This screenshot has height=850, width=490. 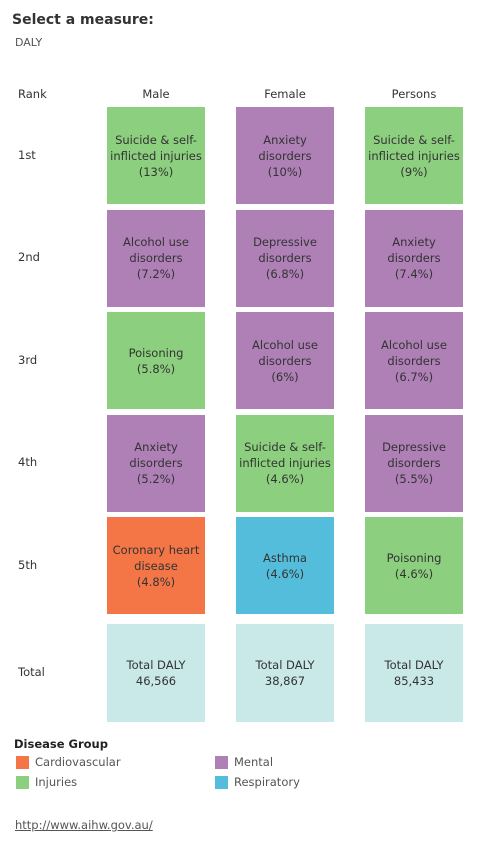 I want to click on rank-cell: Alcohol use disorders (7.2%), so click(x=156, y=258).